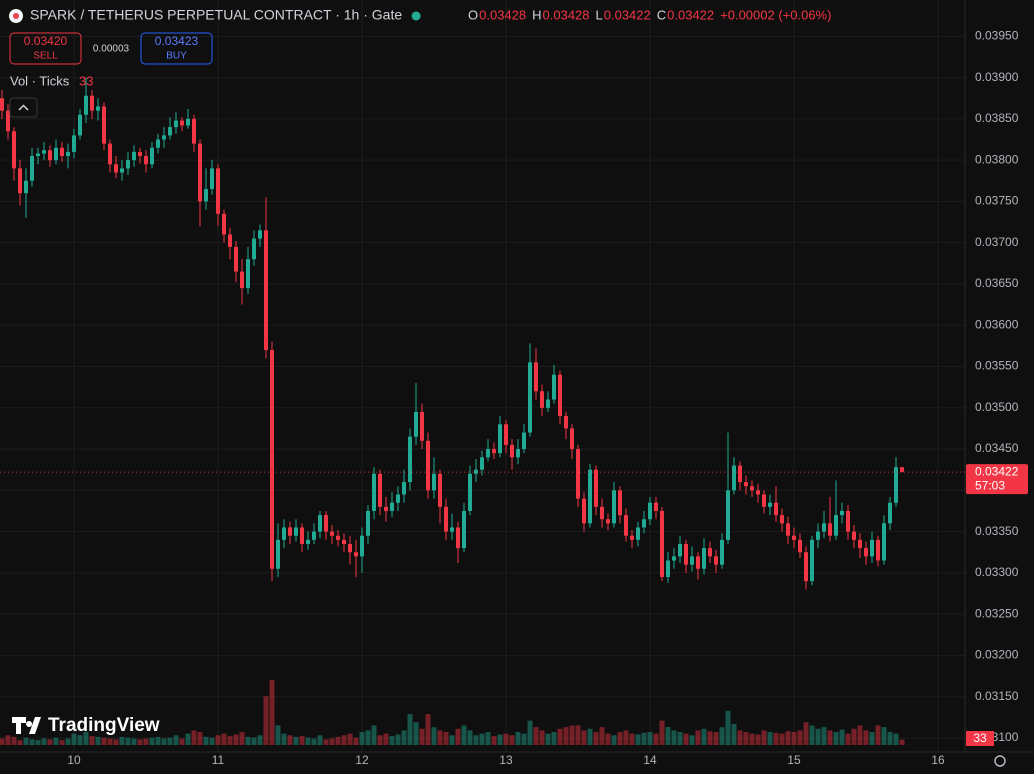 The image size is (1034, 774). I want to click on buy-button, so click(176, 48).